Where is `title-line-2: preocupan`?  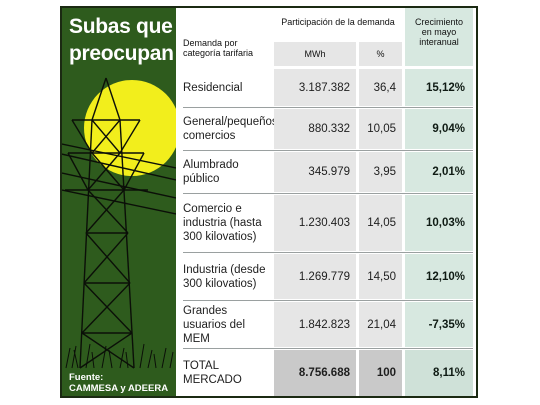
title-line-2: preocupan is located at coordinates (121, 53).